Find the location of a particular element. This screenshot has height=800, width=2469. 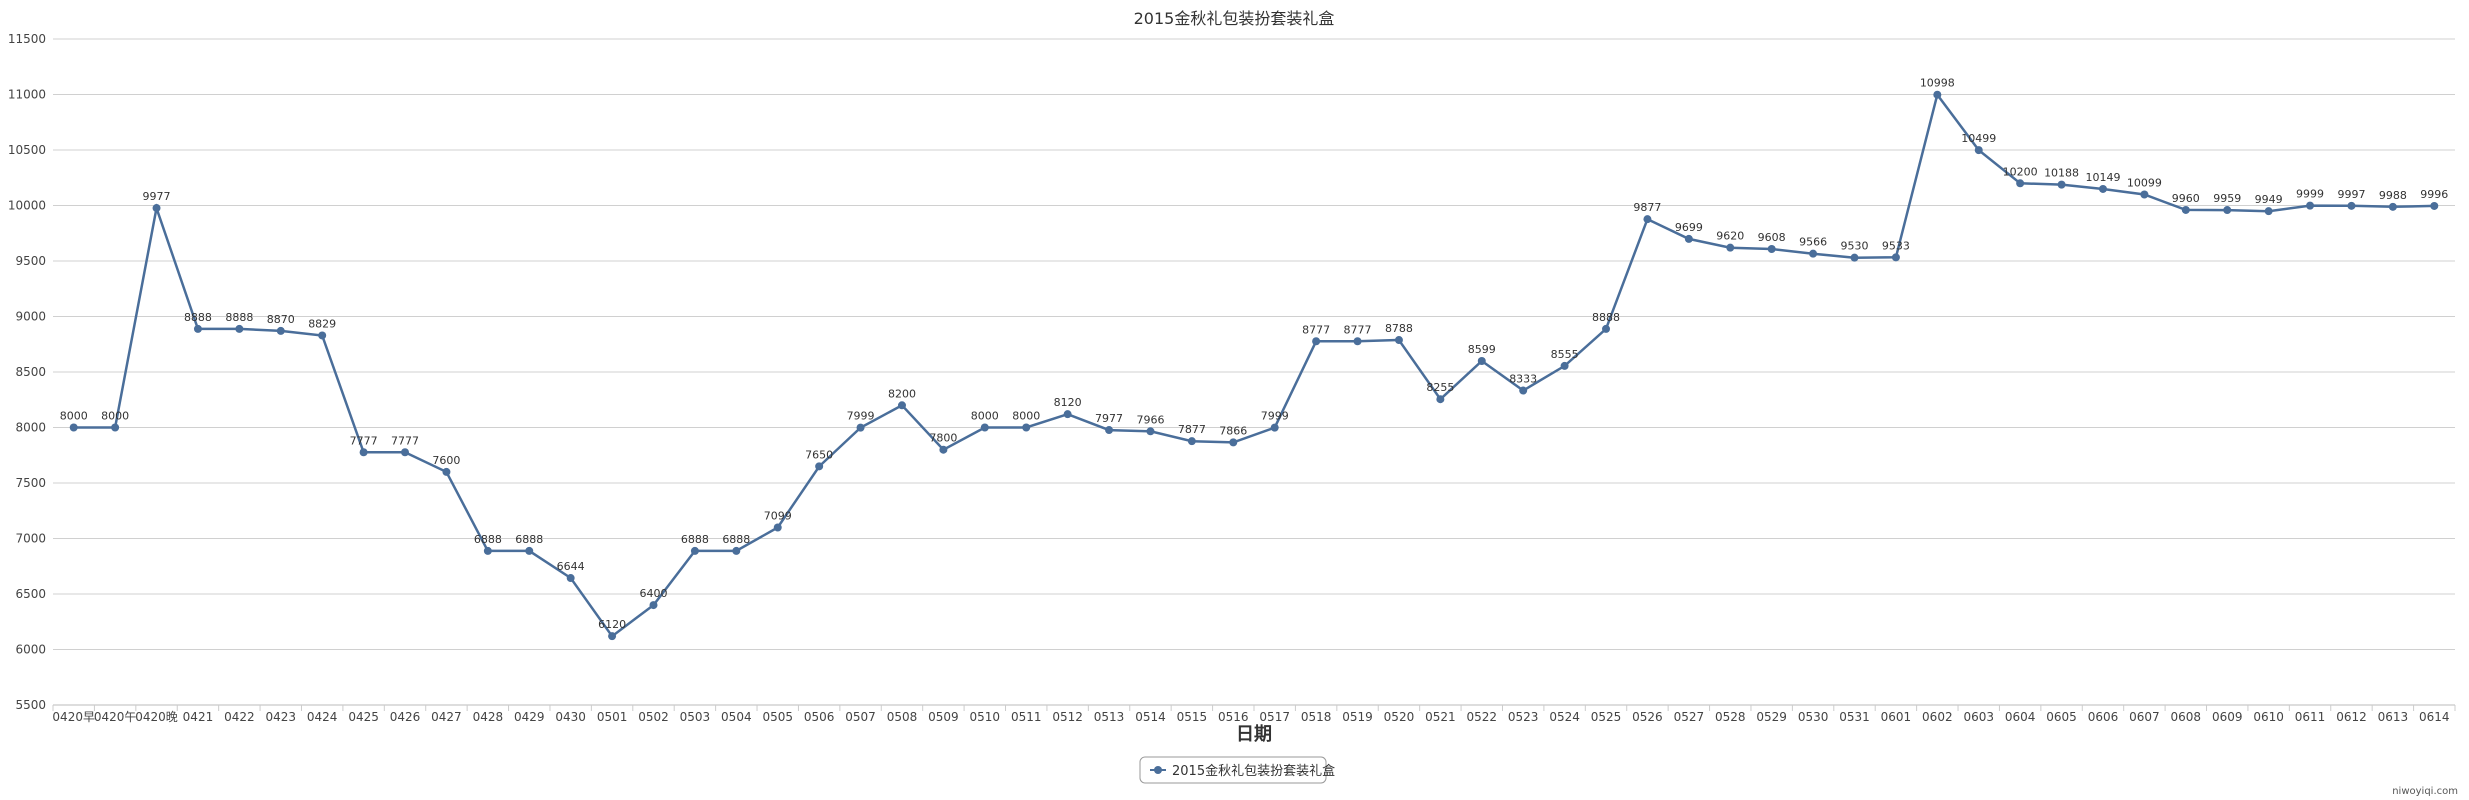

y-tick-label: 11500 is located at coordinates (27, 39).